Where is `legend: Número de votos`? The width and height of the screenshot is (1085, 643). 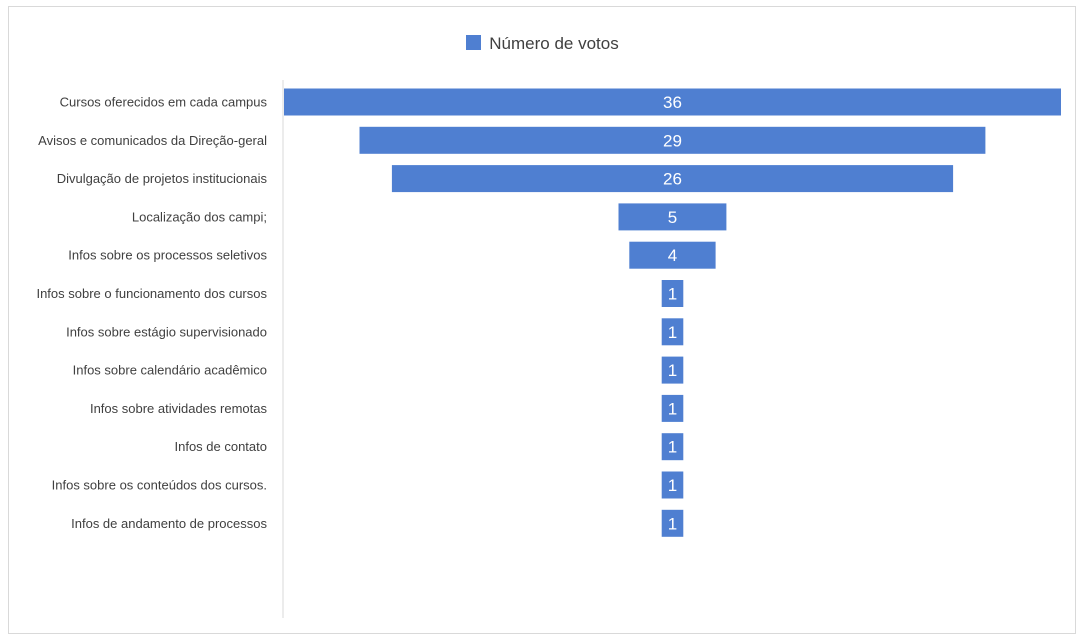 legend: Número de votos is located at coordinates (542, 44).